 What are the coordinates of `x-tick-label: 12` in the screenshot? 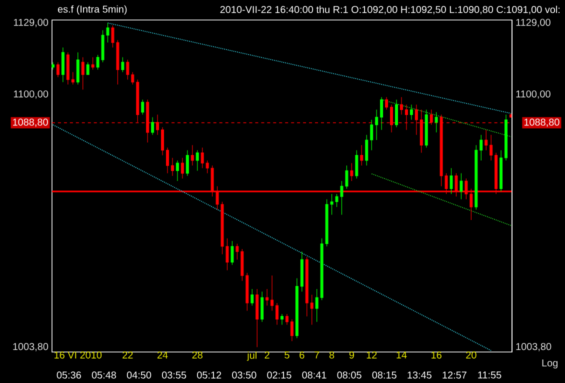 It's located at (371, 355).